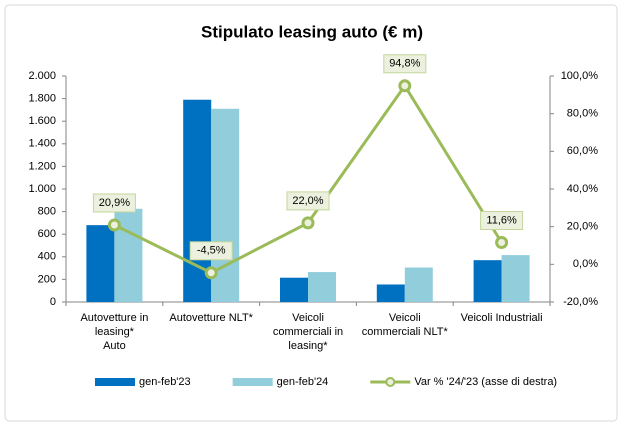  Describe the element at coordinates (42, 76) in the screenshot. I see `y-tick-label: 2.000` at that location.